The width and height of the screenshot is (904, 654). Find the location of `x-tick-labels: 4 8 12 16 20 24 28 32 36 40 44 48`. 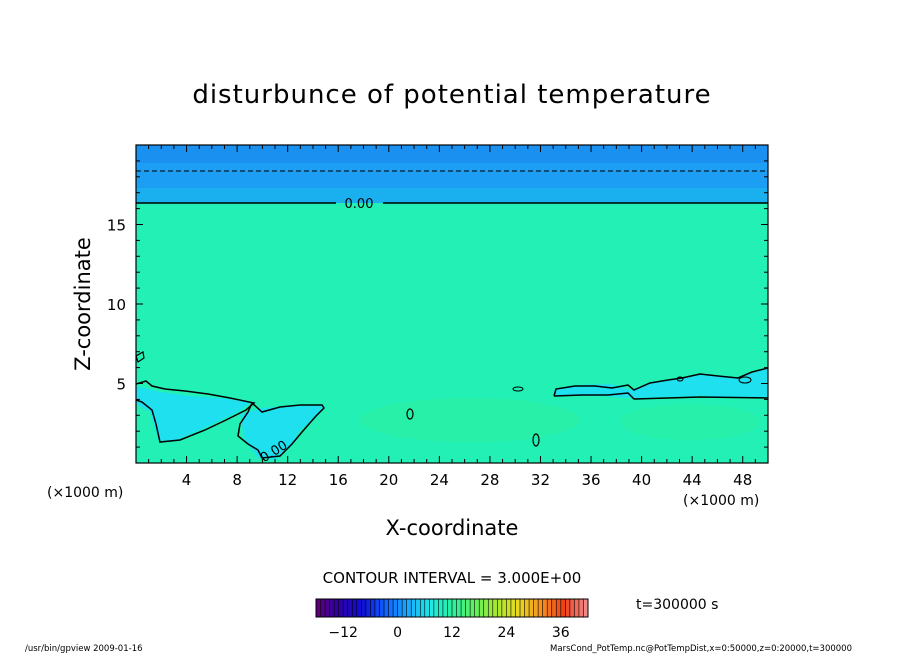

x-tick-labels: 4 8 12 16 20 24 28 32 36 40 44 48 is located at coordinates (467, 480).